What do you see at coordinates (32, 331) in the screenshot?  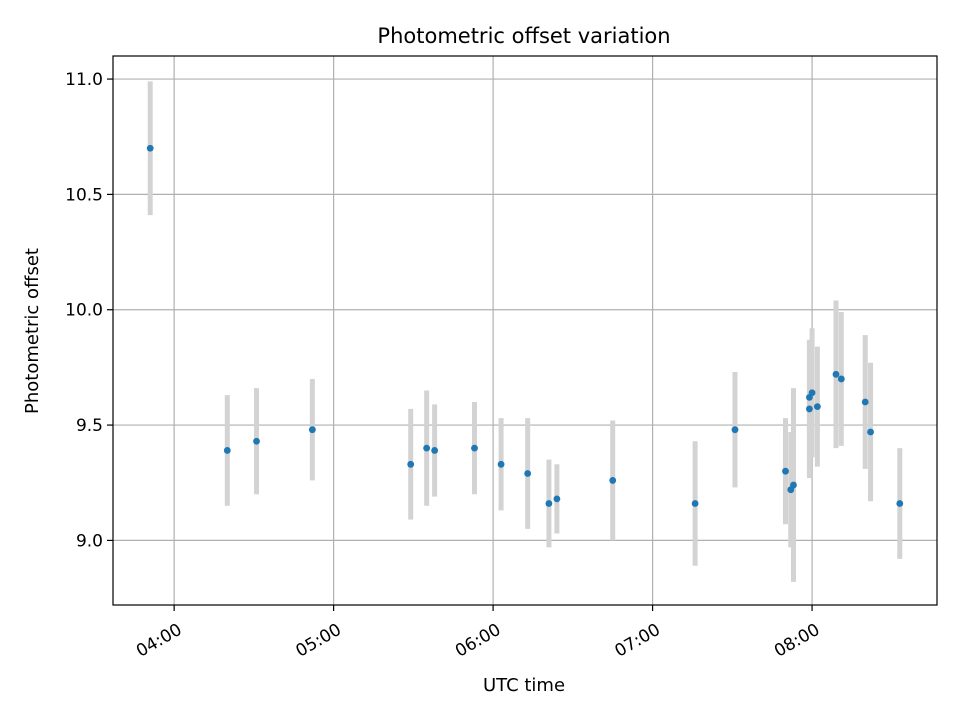 I see `y-axis-label: Photometric offset` at bounding box center [32, 331].